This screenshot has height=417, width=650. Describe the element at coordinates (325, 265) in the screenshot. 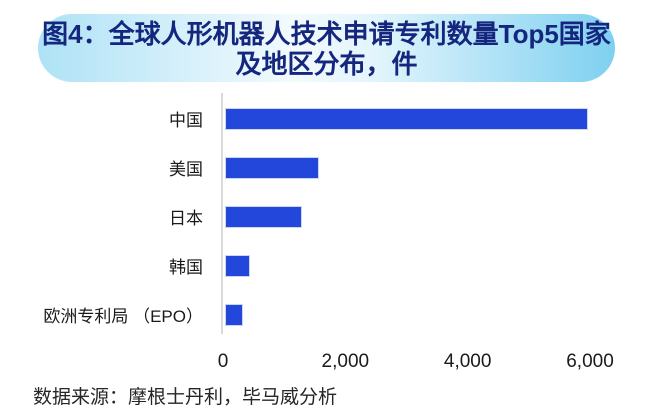

I see `bar-row: 韩国` at that location.